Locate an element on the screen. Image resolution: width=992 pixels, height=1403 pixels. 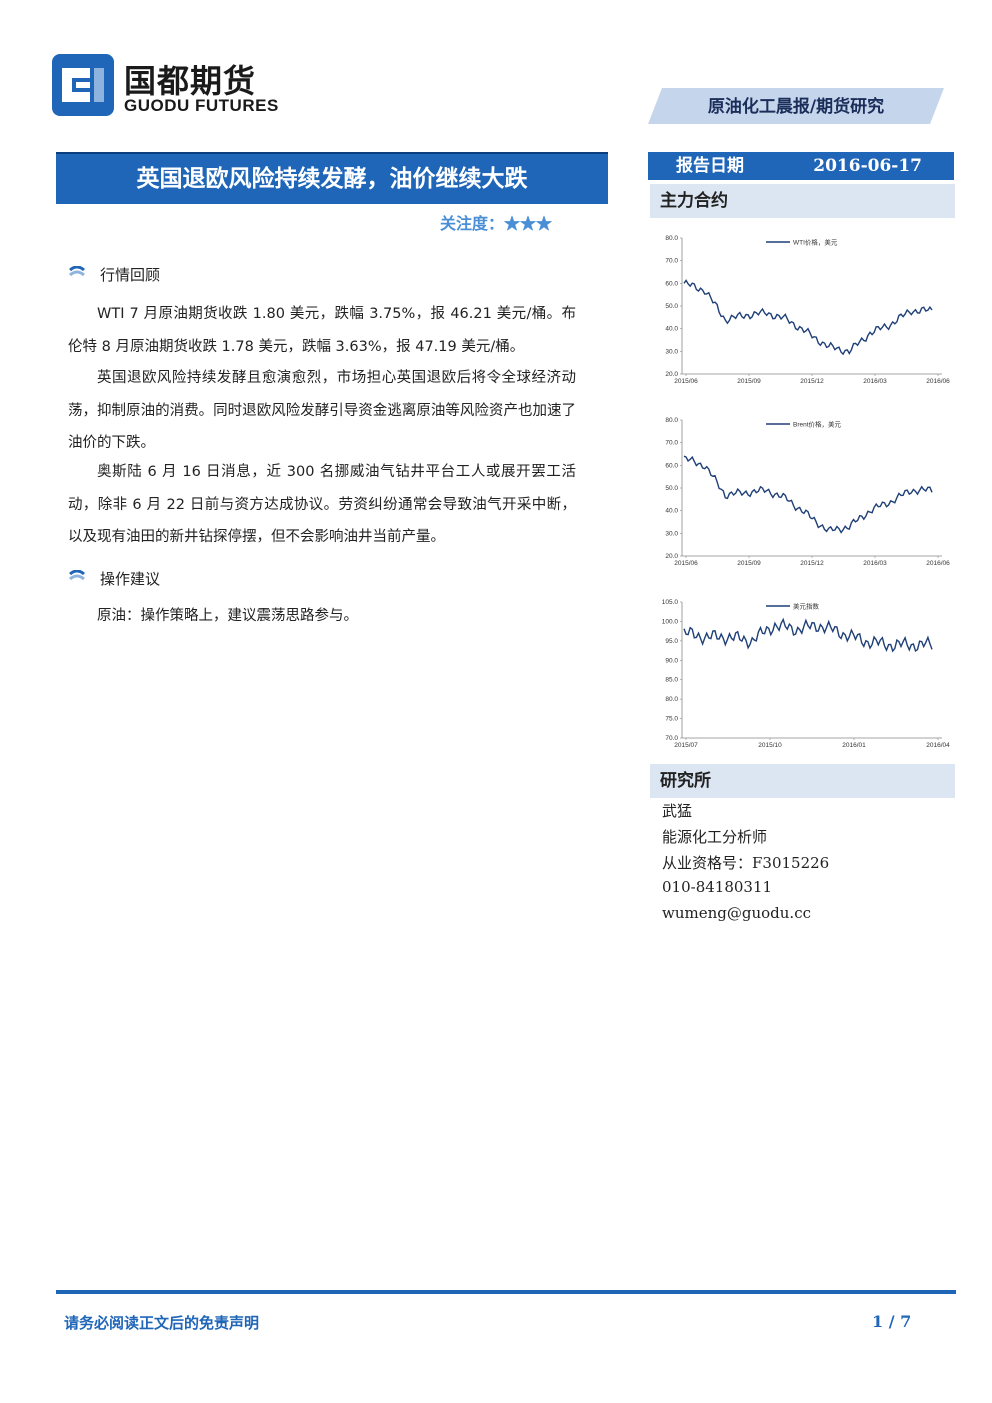
y-tick-label: 105.0 is located at coordinates (670, 602).